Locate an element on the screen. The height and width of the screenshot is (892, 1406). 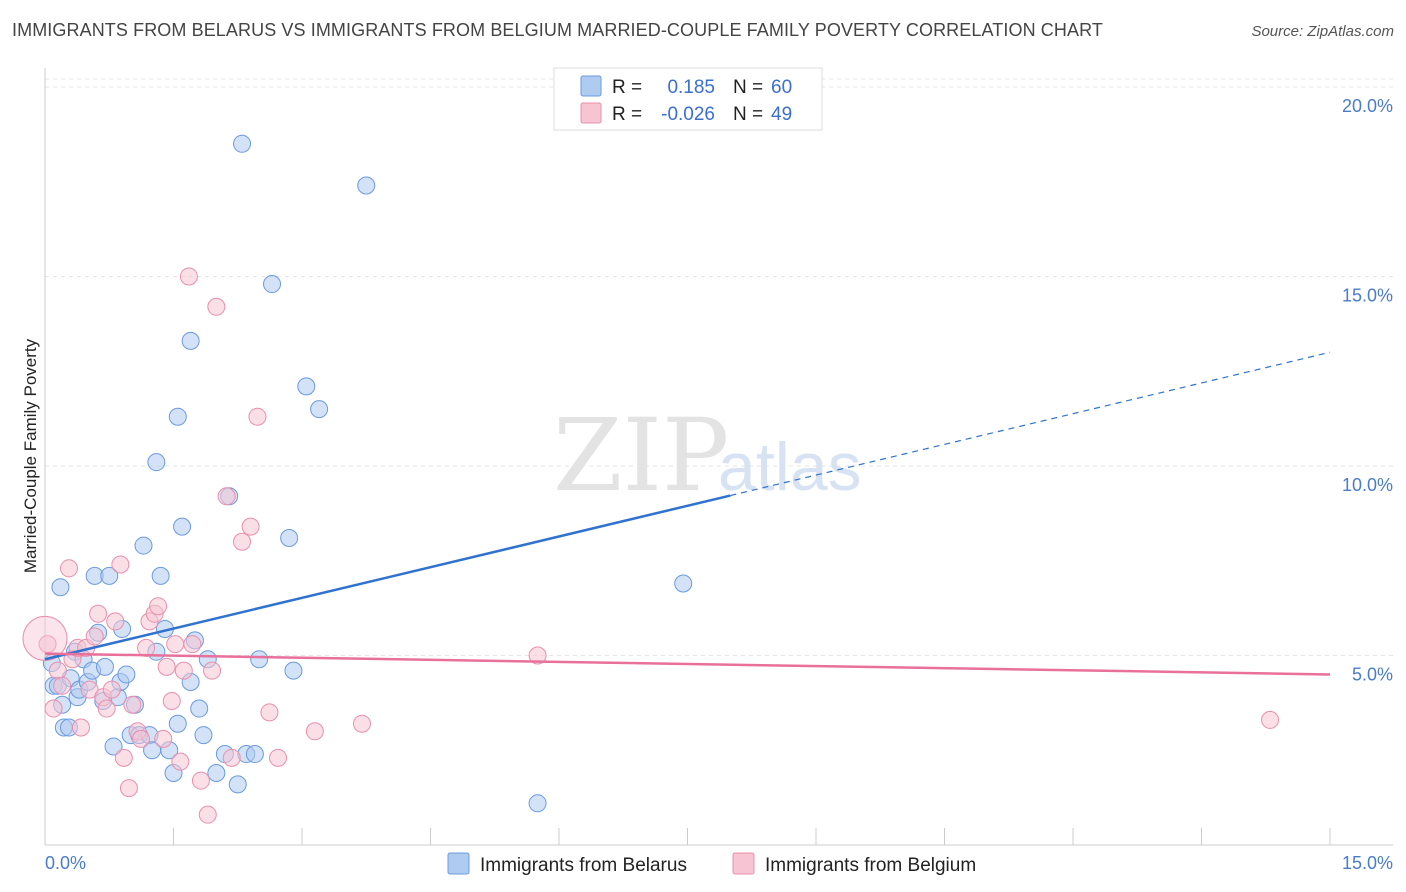
bottom-legend-label-belarus: Immigrants from Belarus is located at coordinates (583, 865).